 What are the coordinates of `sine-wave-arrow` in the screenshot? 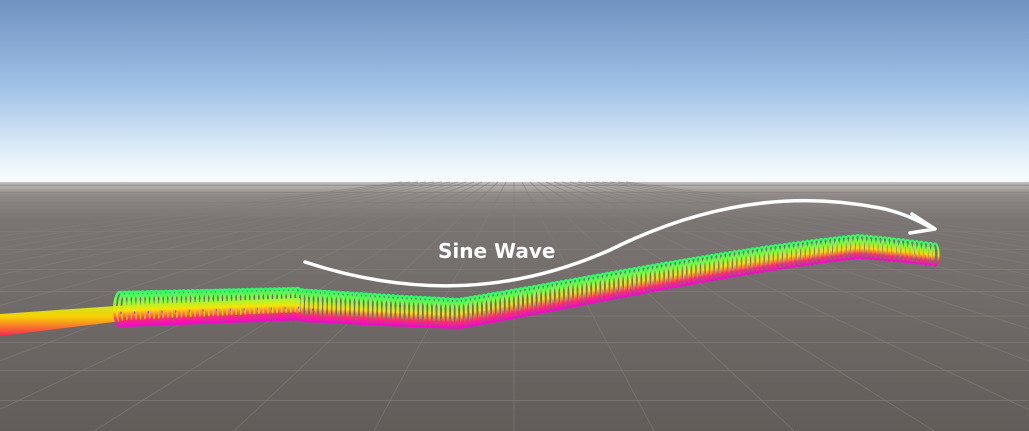 It's located at (618, 243).